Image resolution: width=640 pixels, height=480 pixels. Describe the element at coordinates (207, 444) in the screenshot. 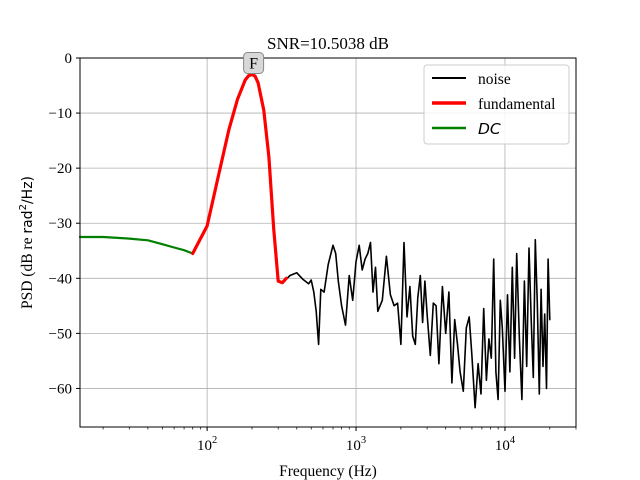

I see `x-tick-label: 10²` at that location.